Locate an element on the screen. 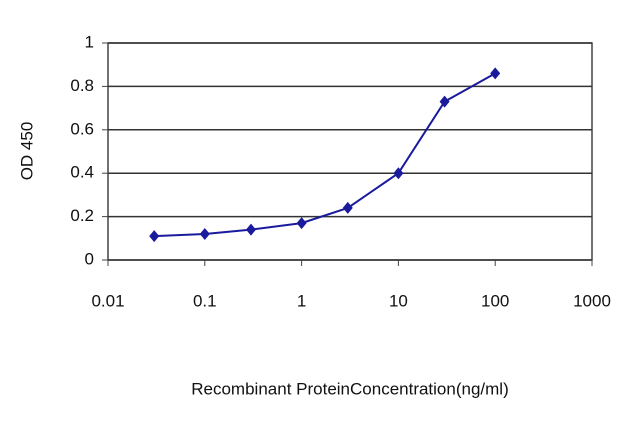 The width and height of the screenshot is (640, 427). x-axis-label: Recombinant ProteinConcentration(ng/ml) is located at coordinates (350, 388).